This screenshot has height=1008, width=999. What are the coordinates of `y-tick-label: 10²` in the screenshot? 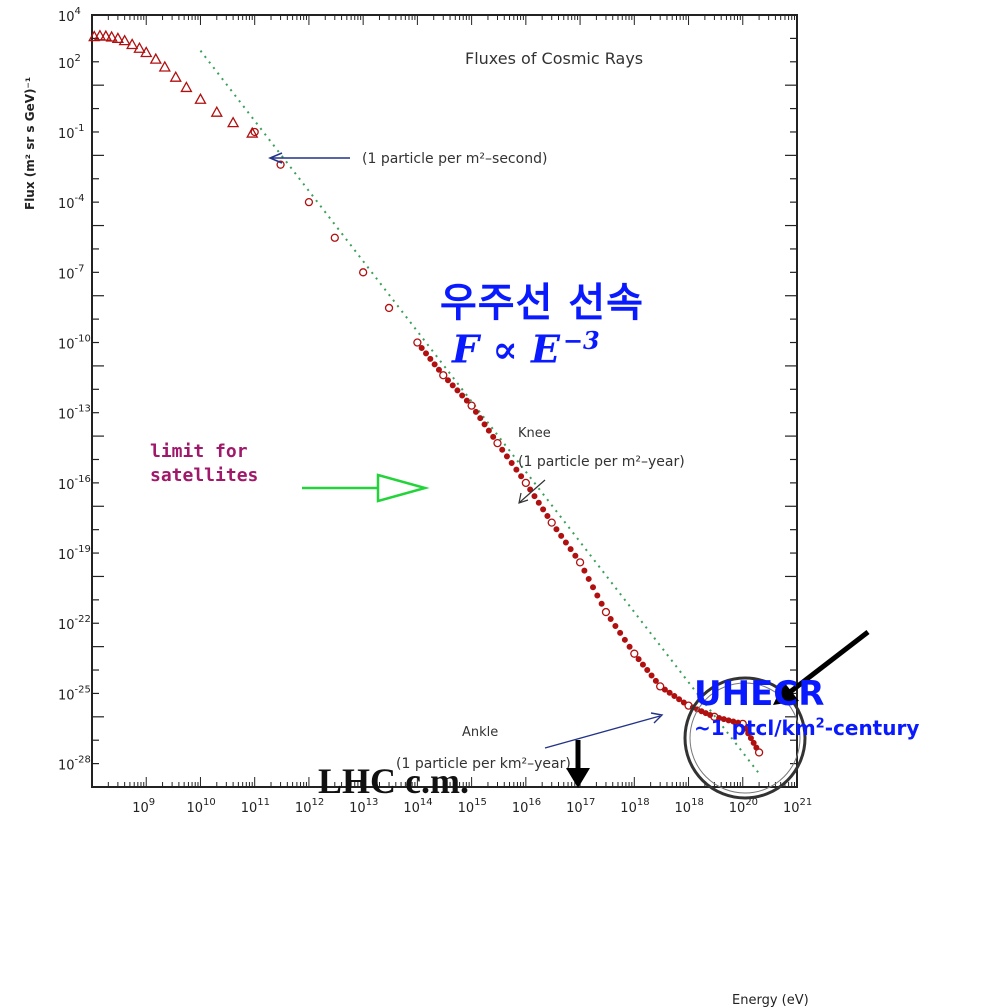 It's located at (69, 62).